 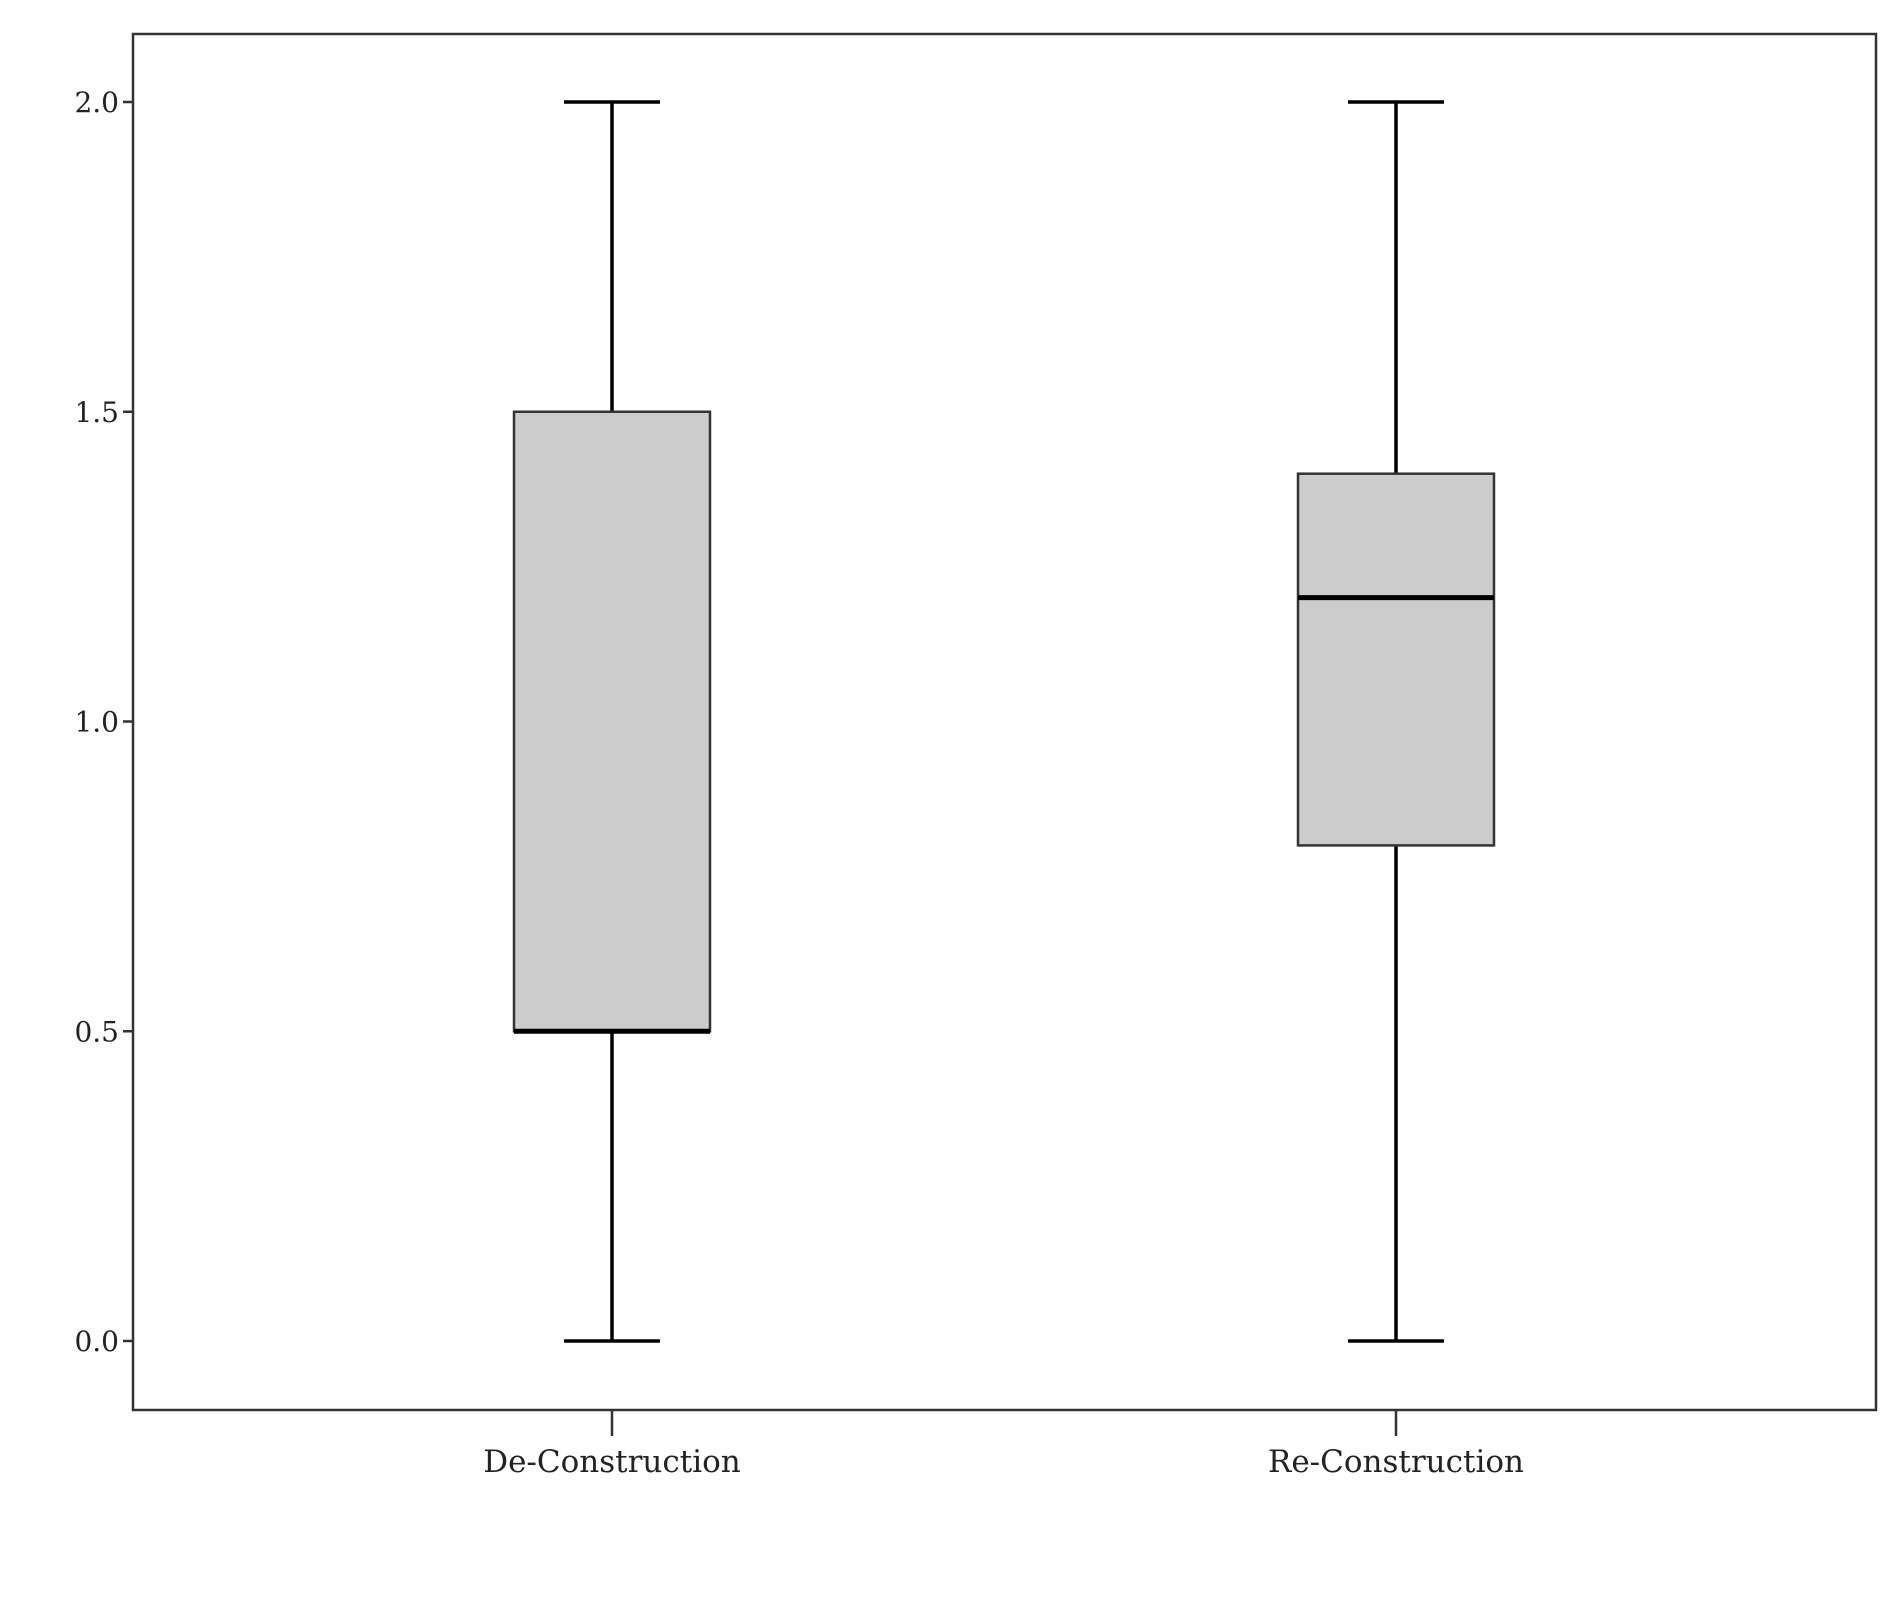 I want to click on x-category-label: De-Construction, so click(x=612, y=1462).